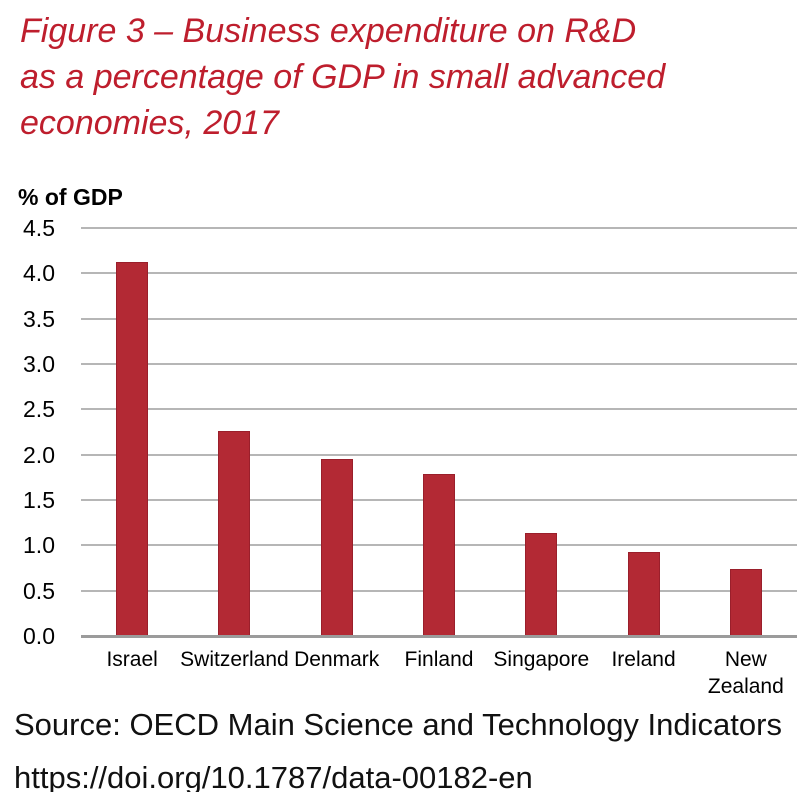 The image size is (810, 792). What do you see at coordinates (439, 554) in the screenshot?
I see `bar-finland` at bounding box center [439, 554].